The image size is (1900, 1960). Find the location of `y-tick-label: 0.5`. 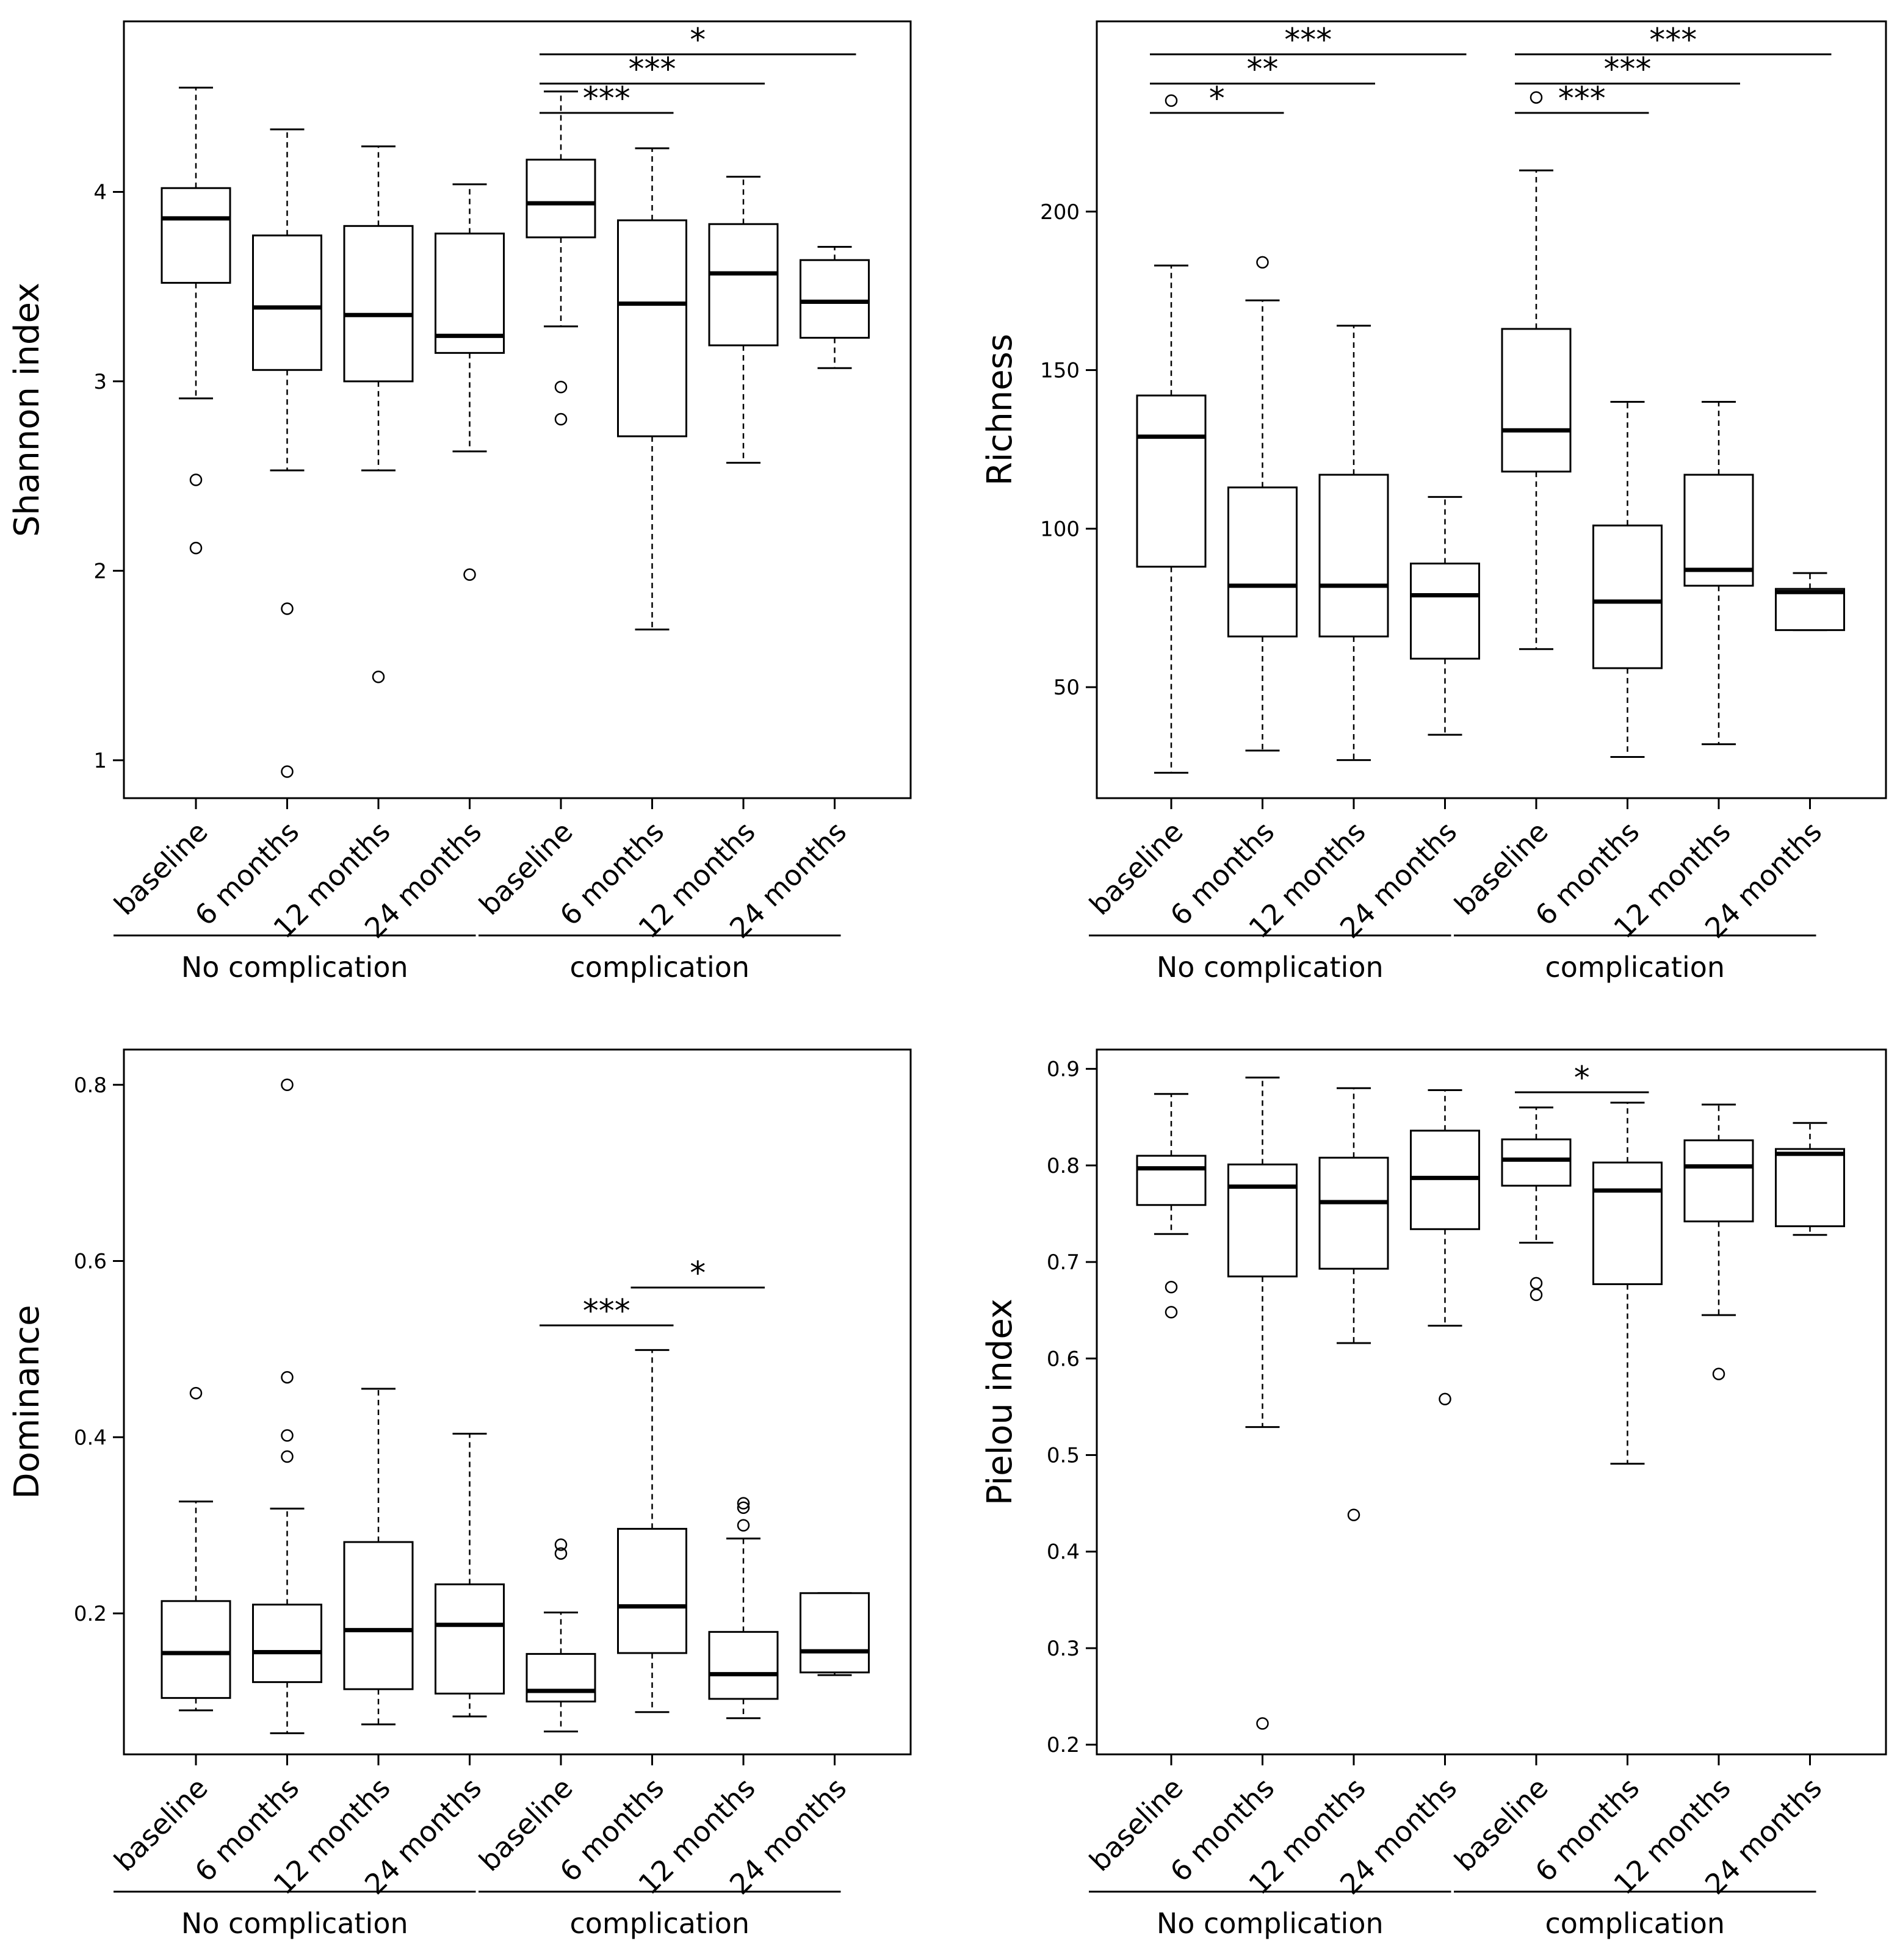

y-tick-label: 0.5 is located at coordinates (1063, 1456).